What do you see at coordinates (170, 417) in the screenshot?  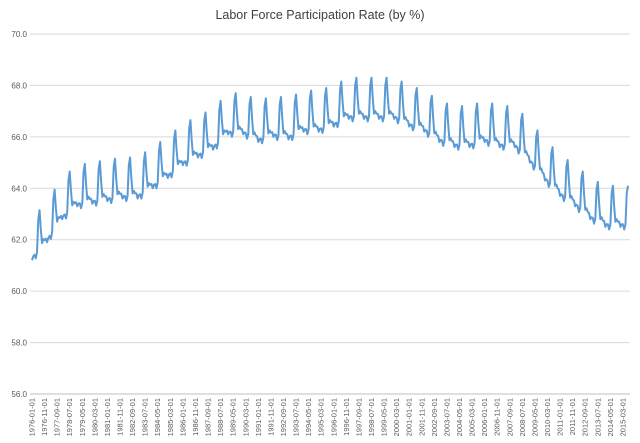 I see `x-tick-label: 1985-03-01` at bounding box center [170, 417].